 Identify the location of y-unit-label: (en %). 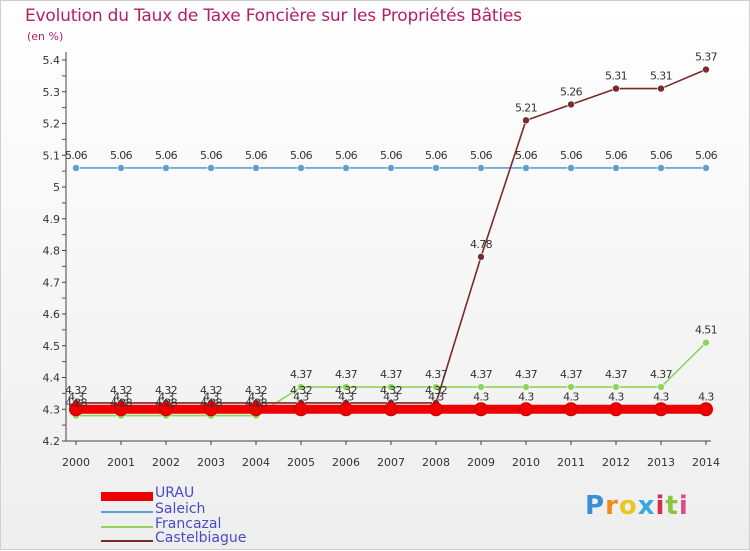
(45, 36).